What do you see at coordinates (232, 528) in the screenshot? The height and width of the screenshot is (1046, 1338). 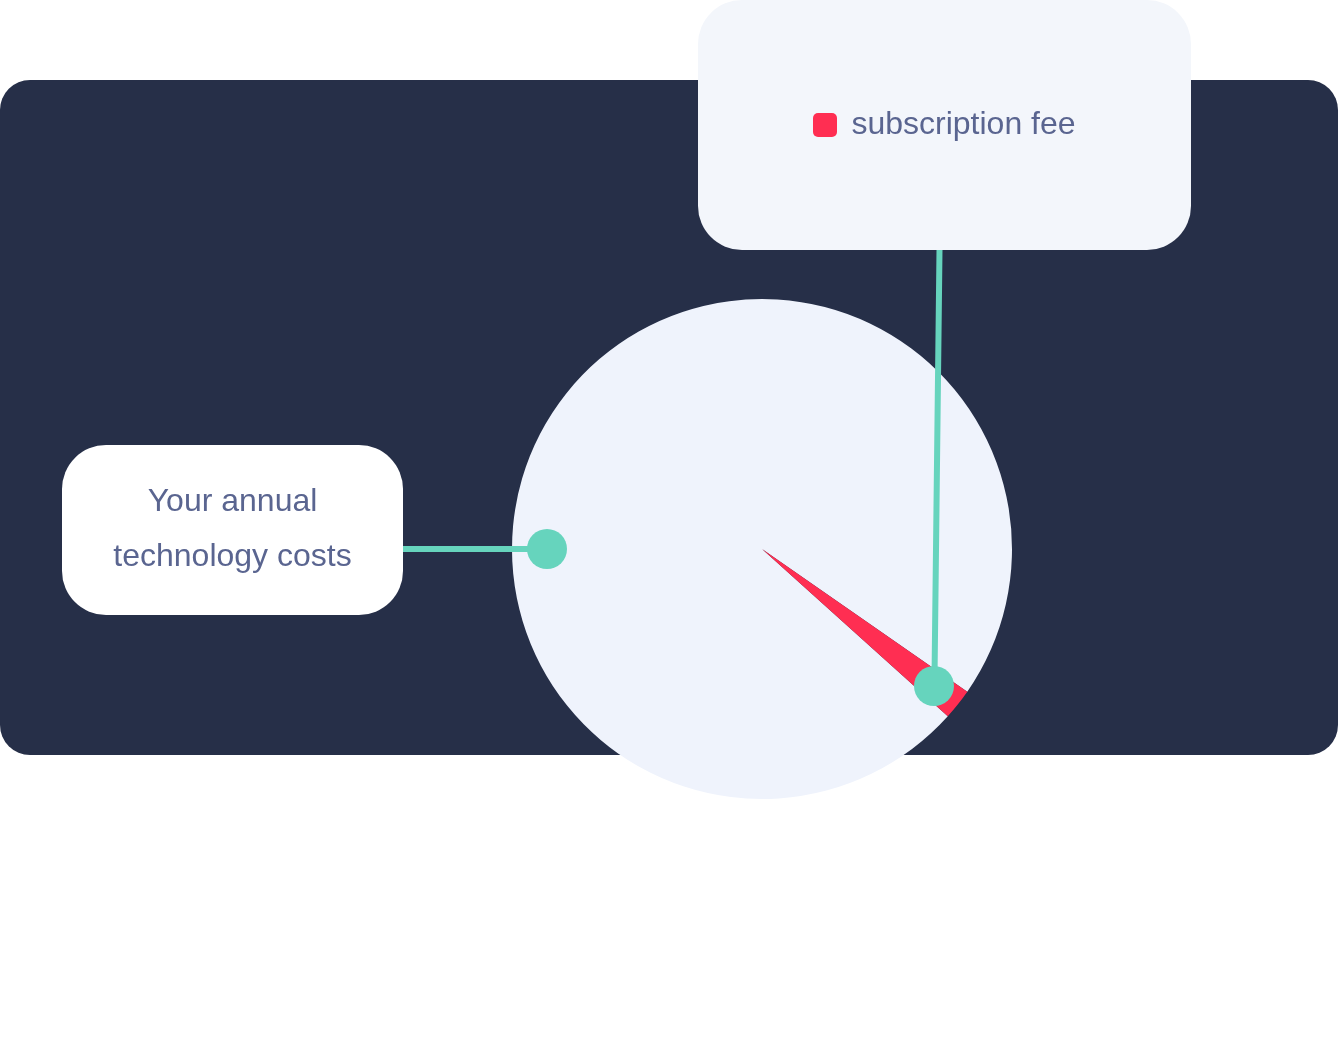 I see `slice-label: Your annual technology costs` at bounding box center [232, 528].